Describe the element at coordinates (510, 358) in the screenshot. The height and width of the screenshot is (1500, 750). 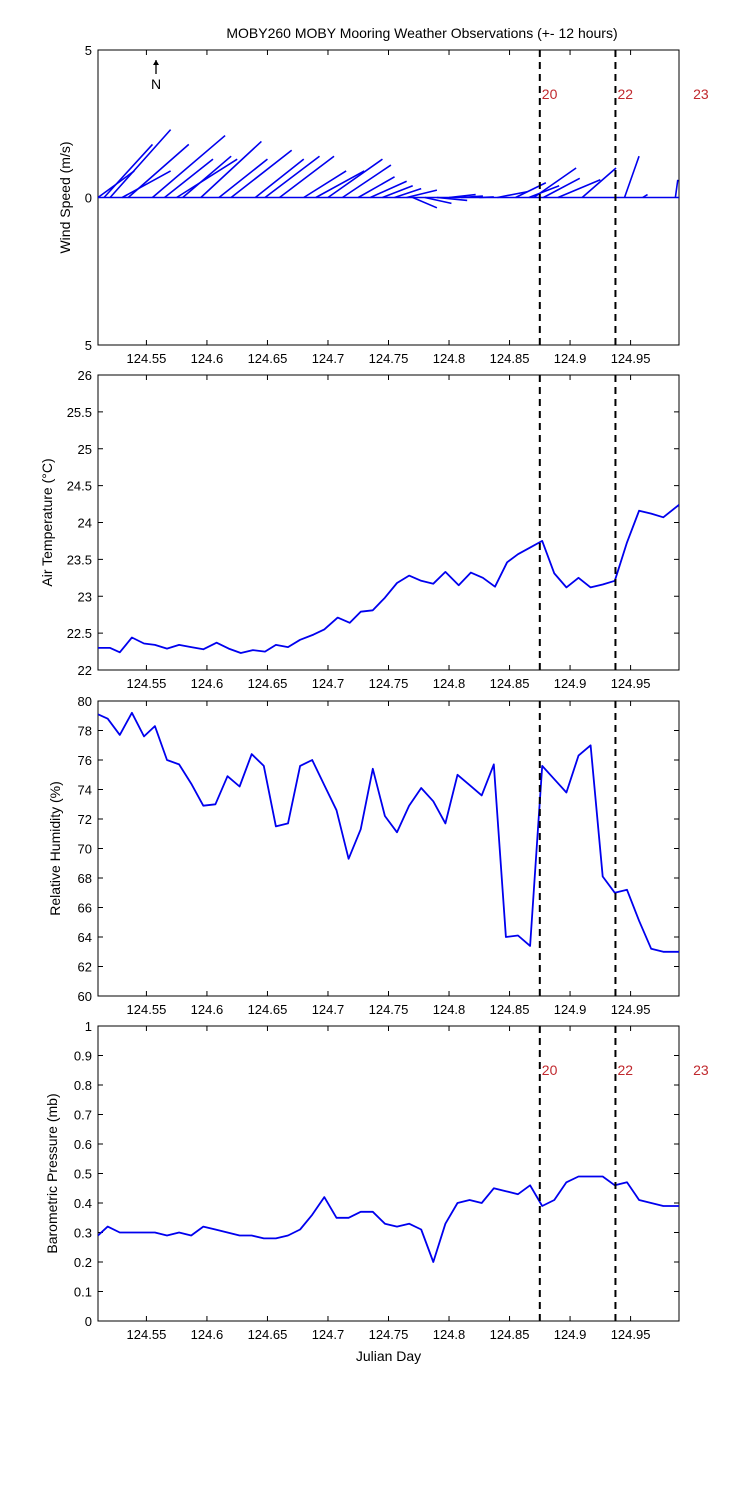
I see `x-tick-label: 124.85` at that location.